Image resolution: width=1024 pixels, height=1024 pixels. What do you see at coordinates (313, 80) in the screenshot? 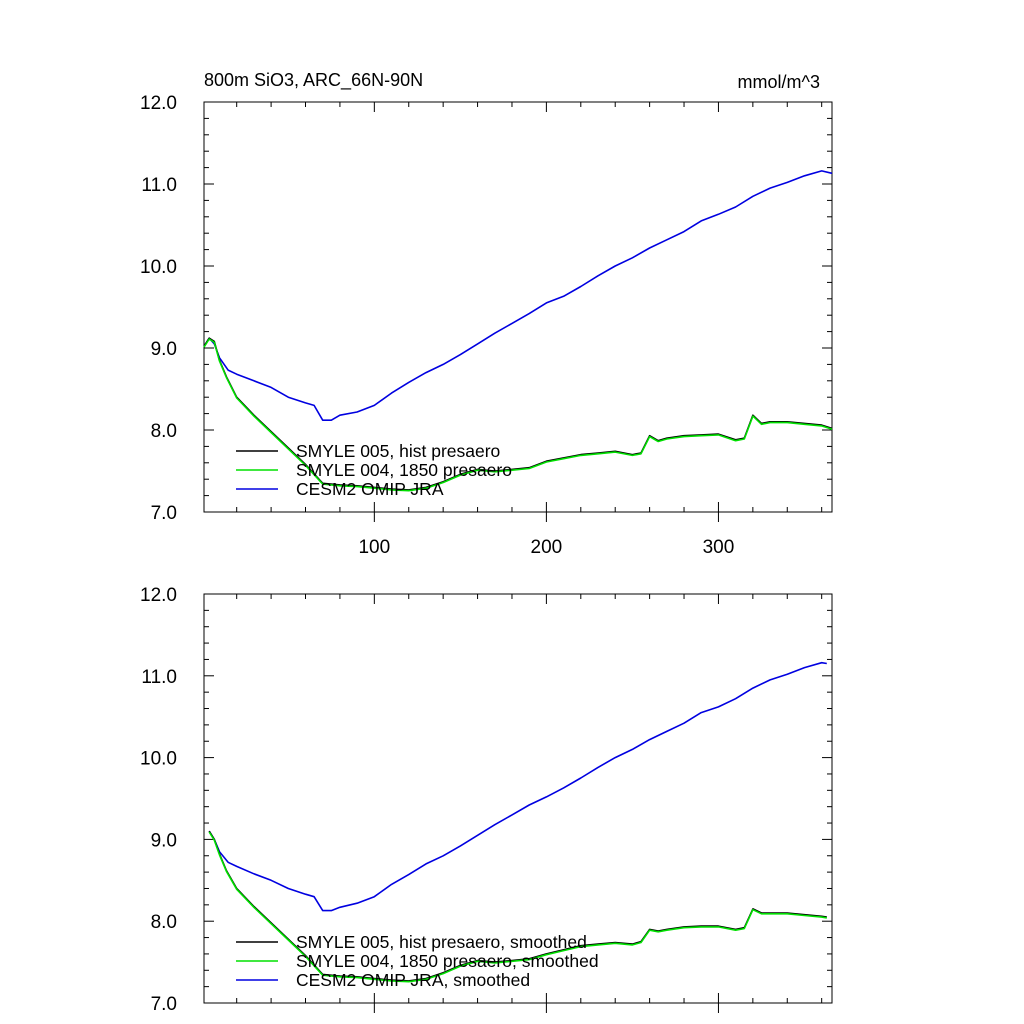
I see `chart-title: 800m SiO3, ARC_66N-90N` at bounding box center [313, 80].